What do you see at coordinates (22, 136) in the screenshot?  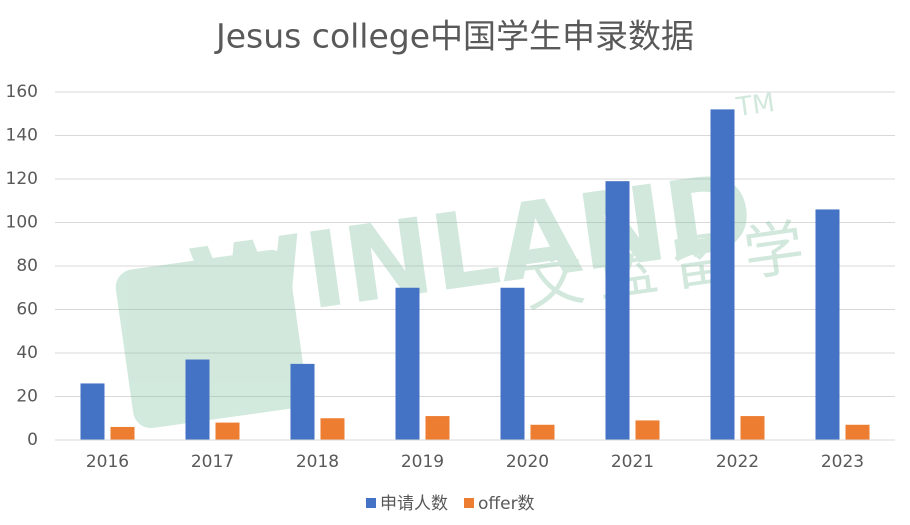 I see `y-tick-label: 140` at bounding box center [22, 136].